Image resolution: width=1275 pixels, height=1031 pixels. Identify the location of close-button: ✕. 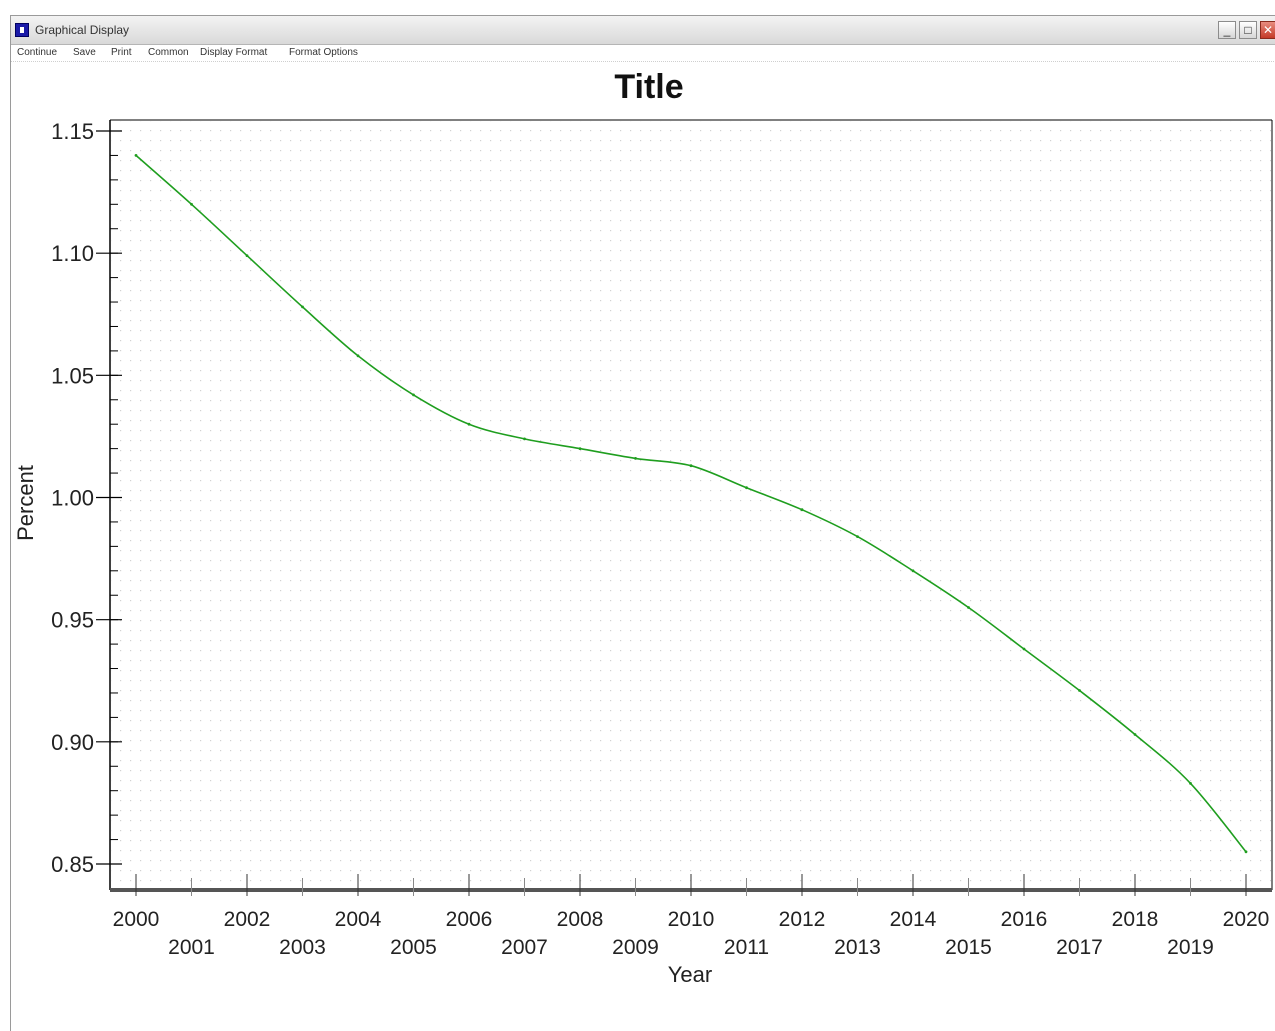
(1267, 30).